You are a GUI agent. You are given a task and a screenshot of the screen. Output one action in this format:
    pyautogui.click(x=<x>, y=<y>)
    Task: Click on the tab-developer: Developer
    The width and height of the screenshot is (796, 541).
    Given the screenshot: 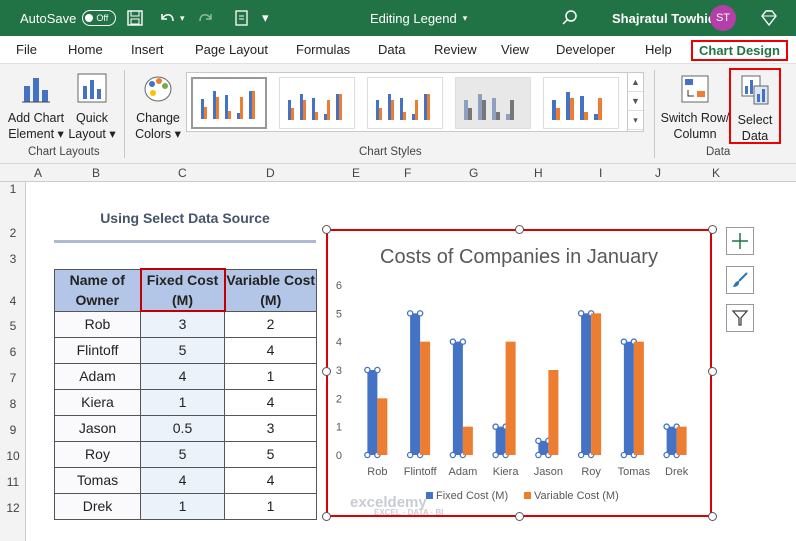 What is the action you would take?
    pyautogui.click(x=586, y=49)
    